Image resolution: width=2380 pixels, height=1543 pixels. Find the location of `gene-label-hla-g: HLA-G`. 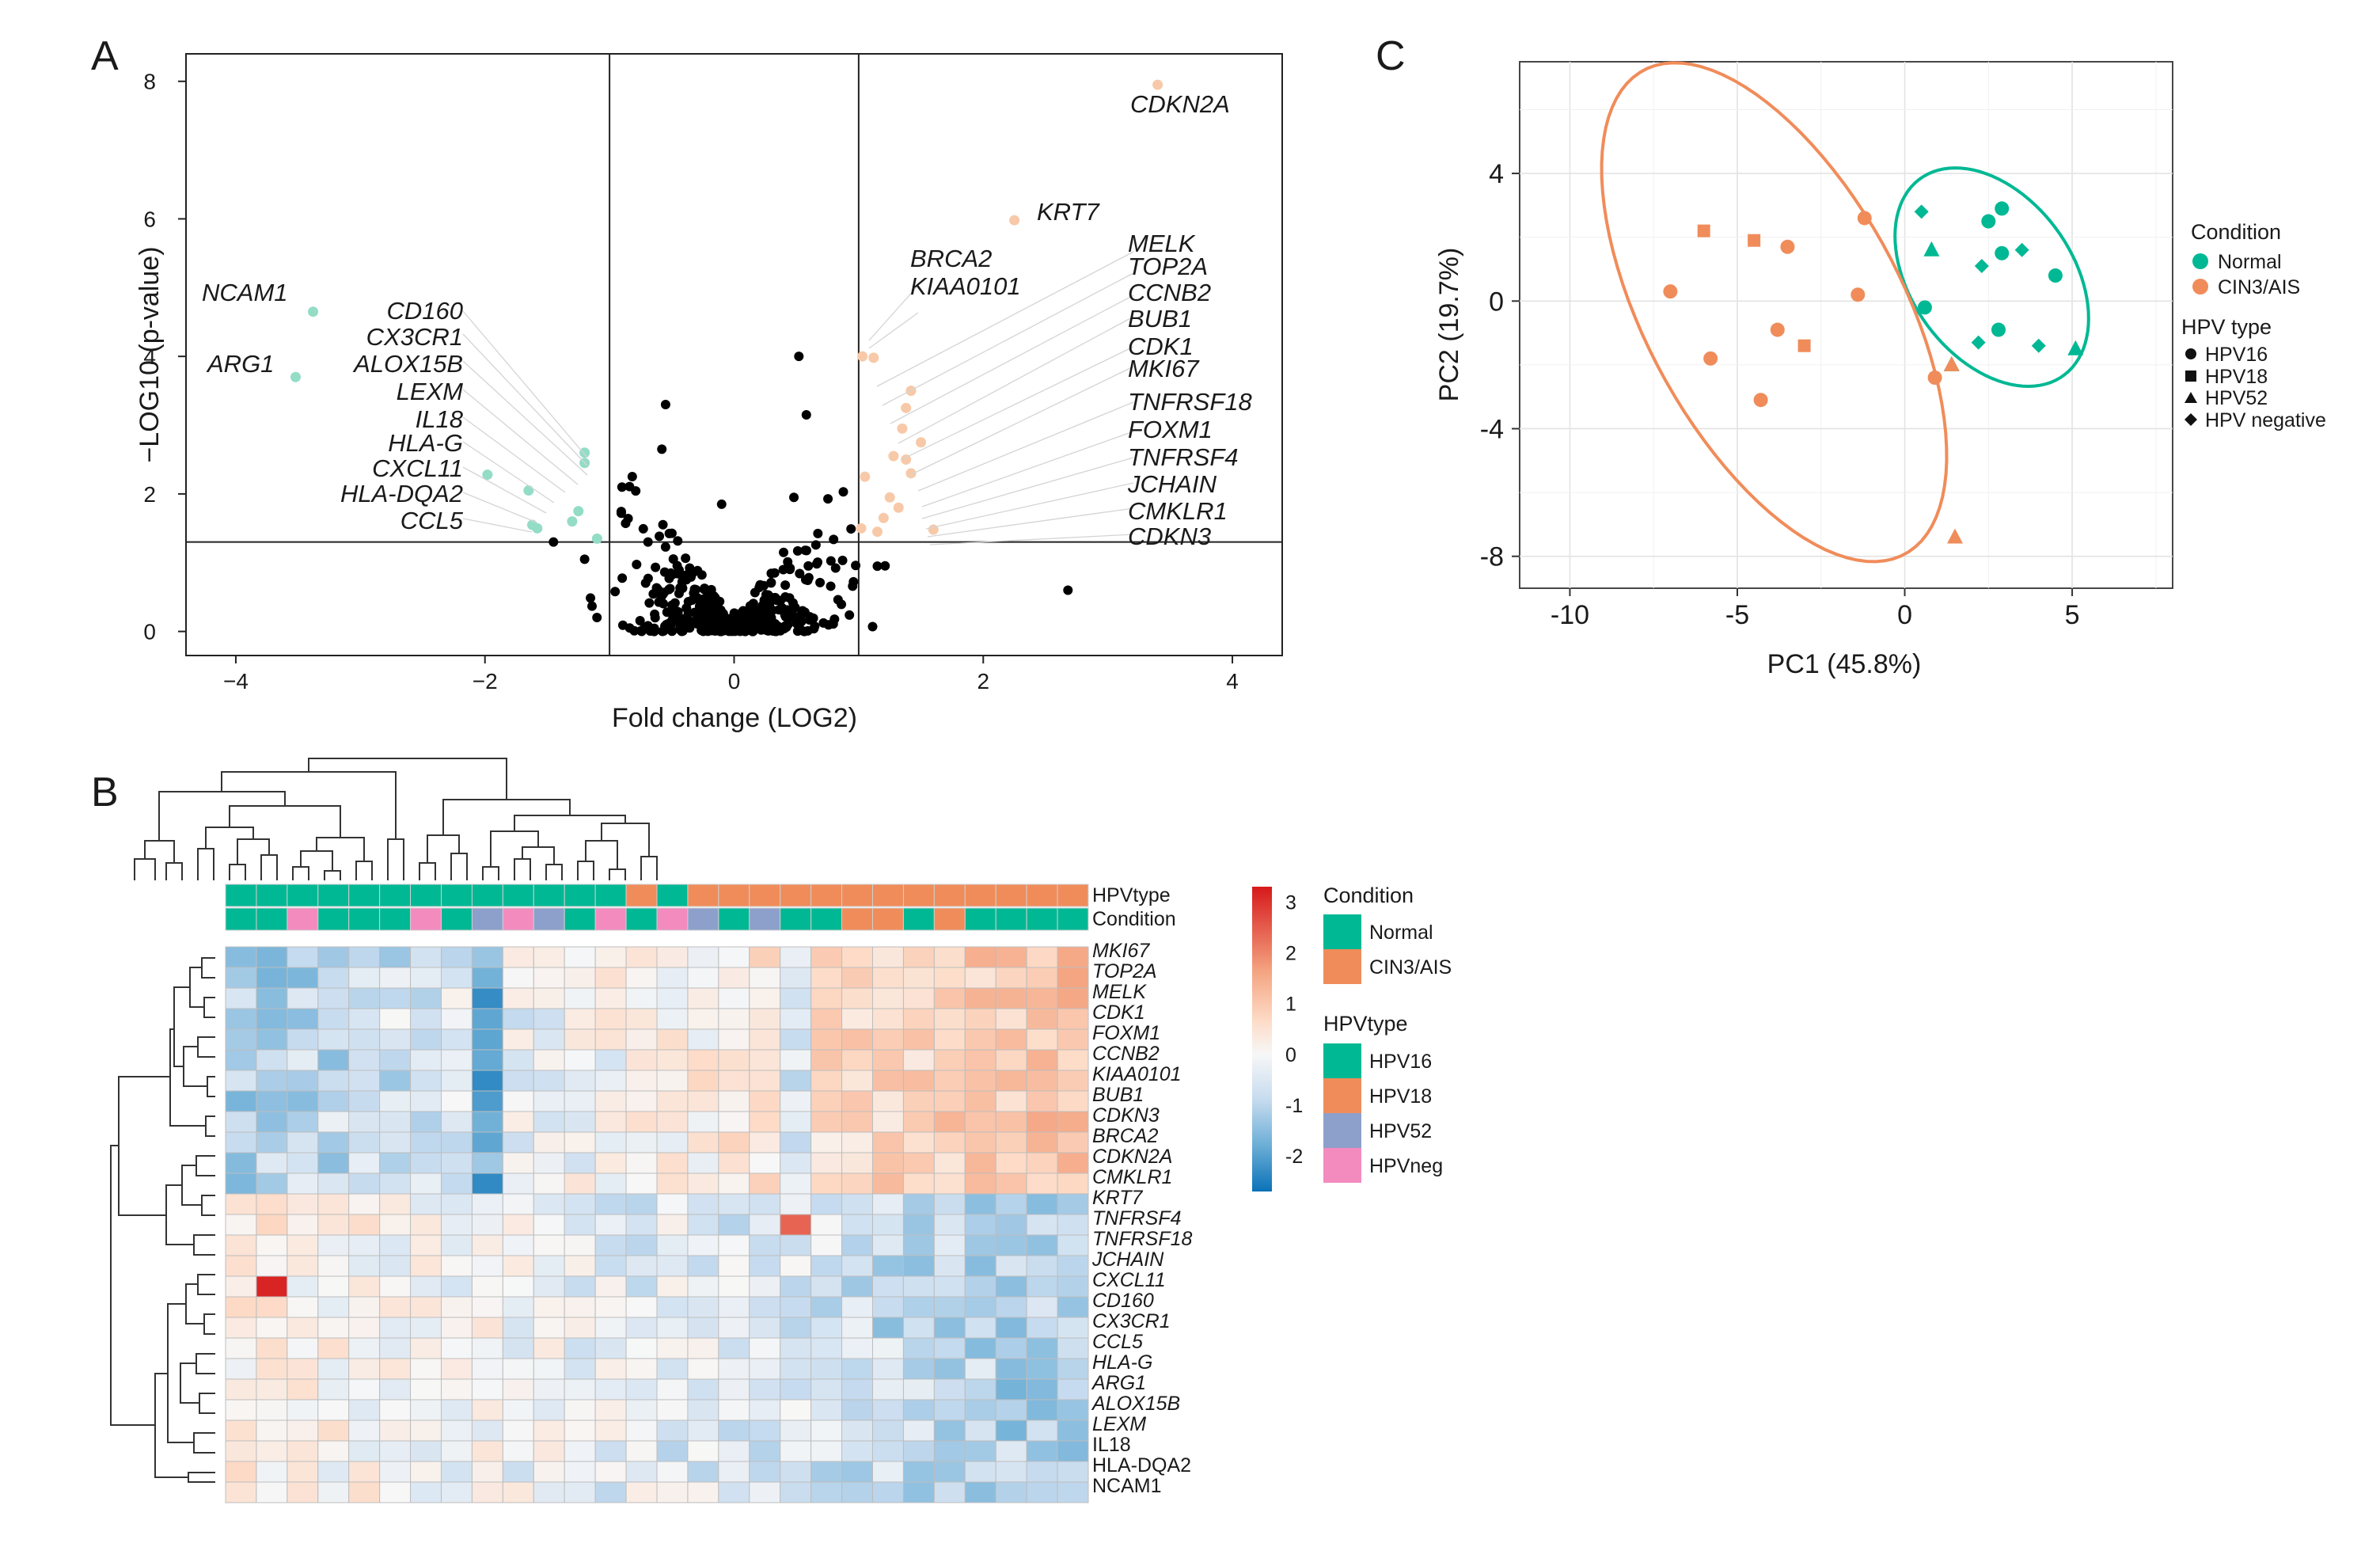

gene-label-hla-g: HLA-G is located at coordinates (425, 443).